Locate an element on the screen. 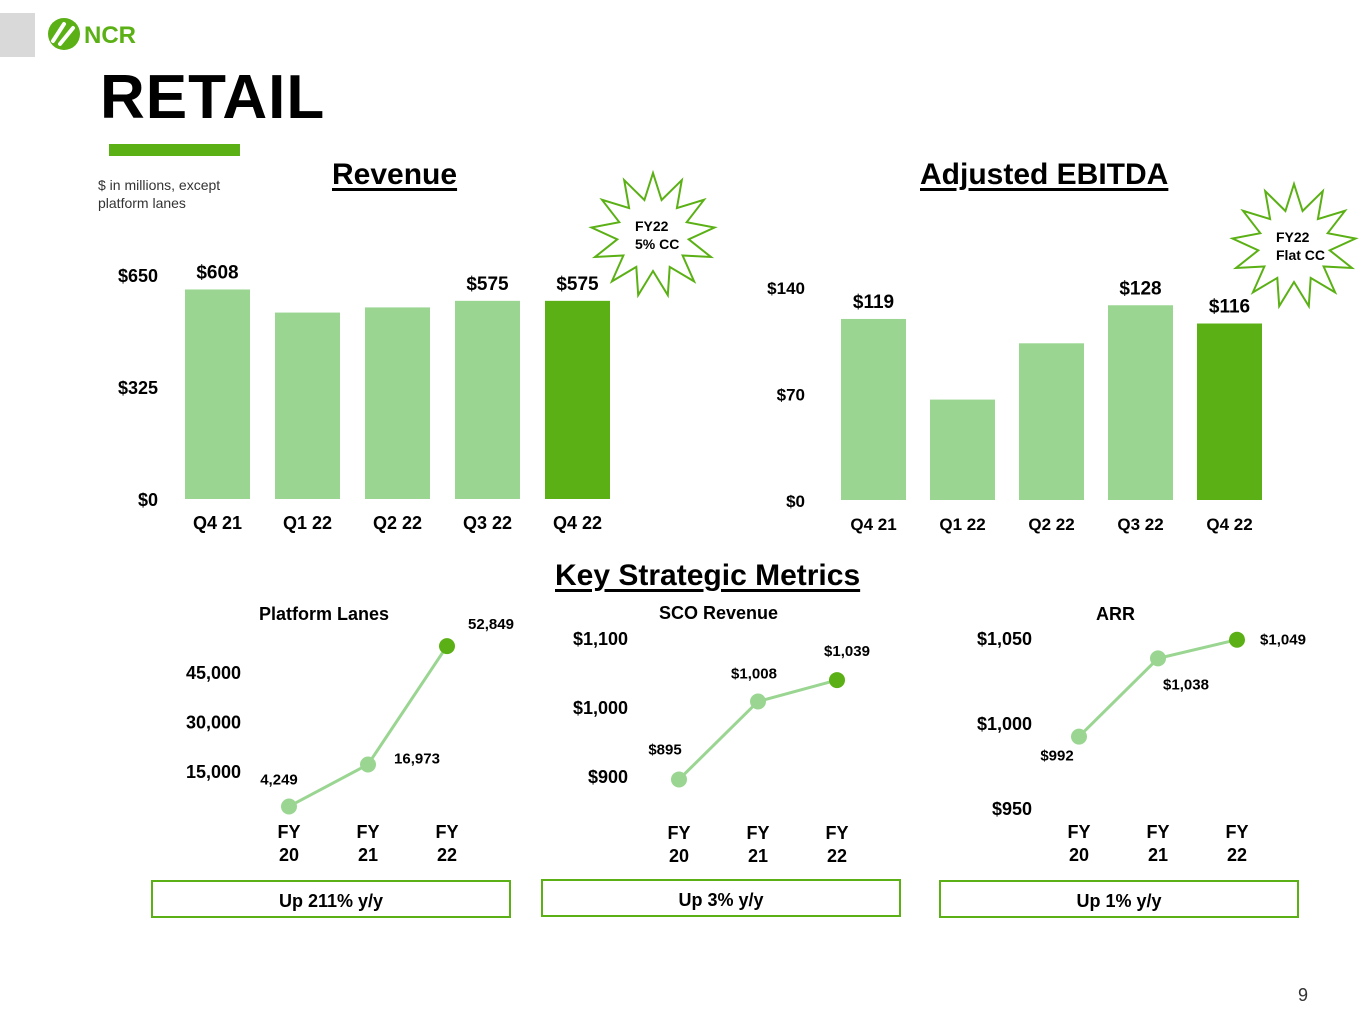  data-label: $1,049 is located at coordinates (1283, 640).